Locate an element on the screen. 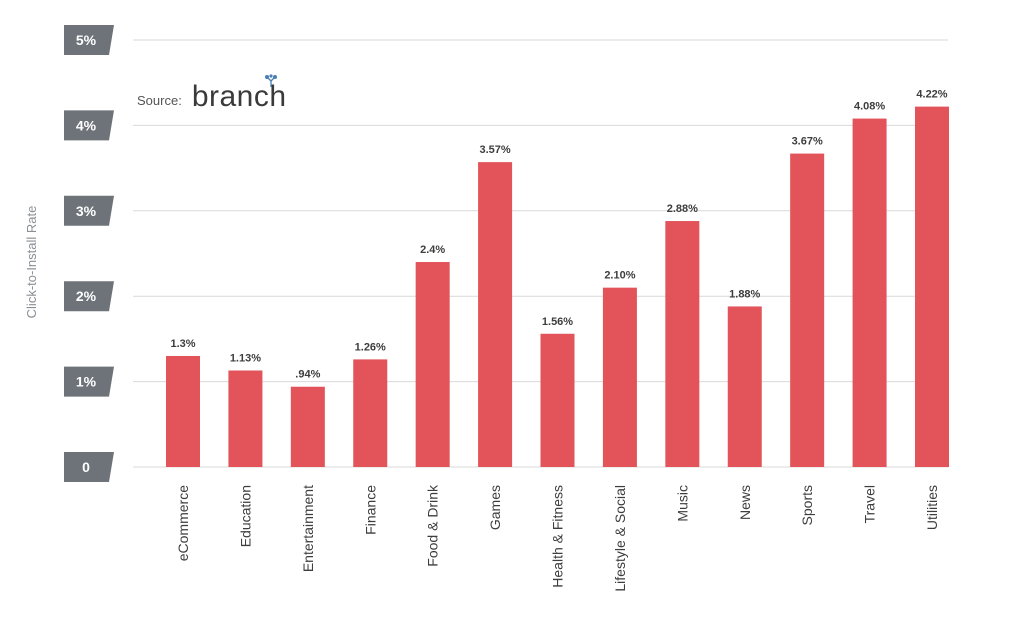 Image resolution: width=1024 pixels, height=644 pixels. x-tick-label: Travel is located at coordinates (870, 504).